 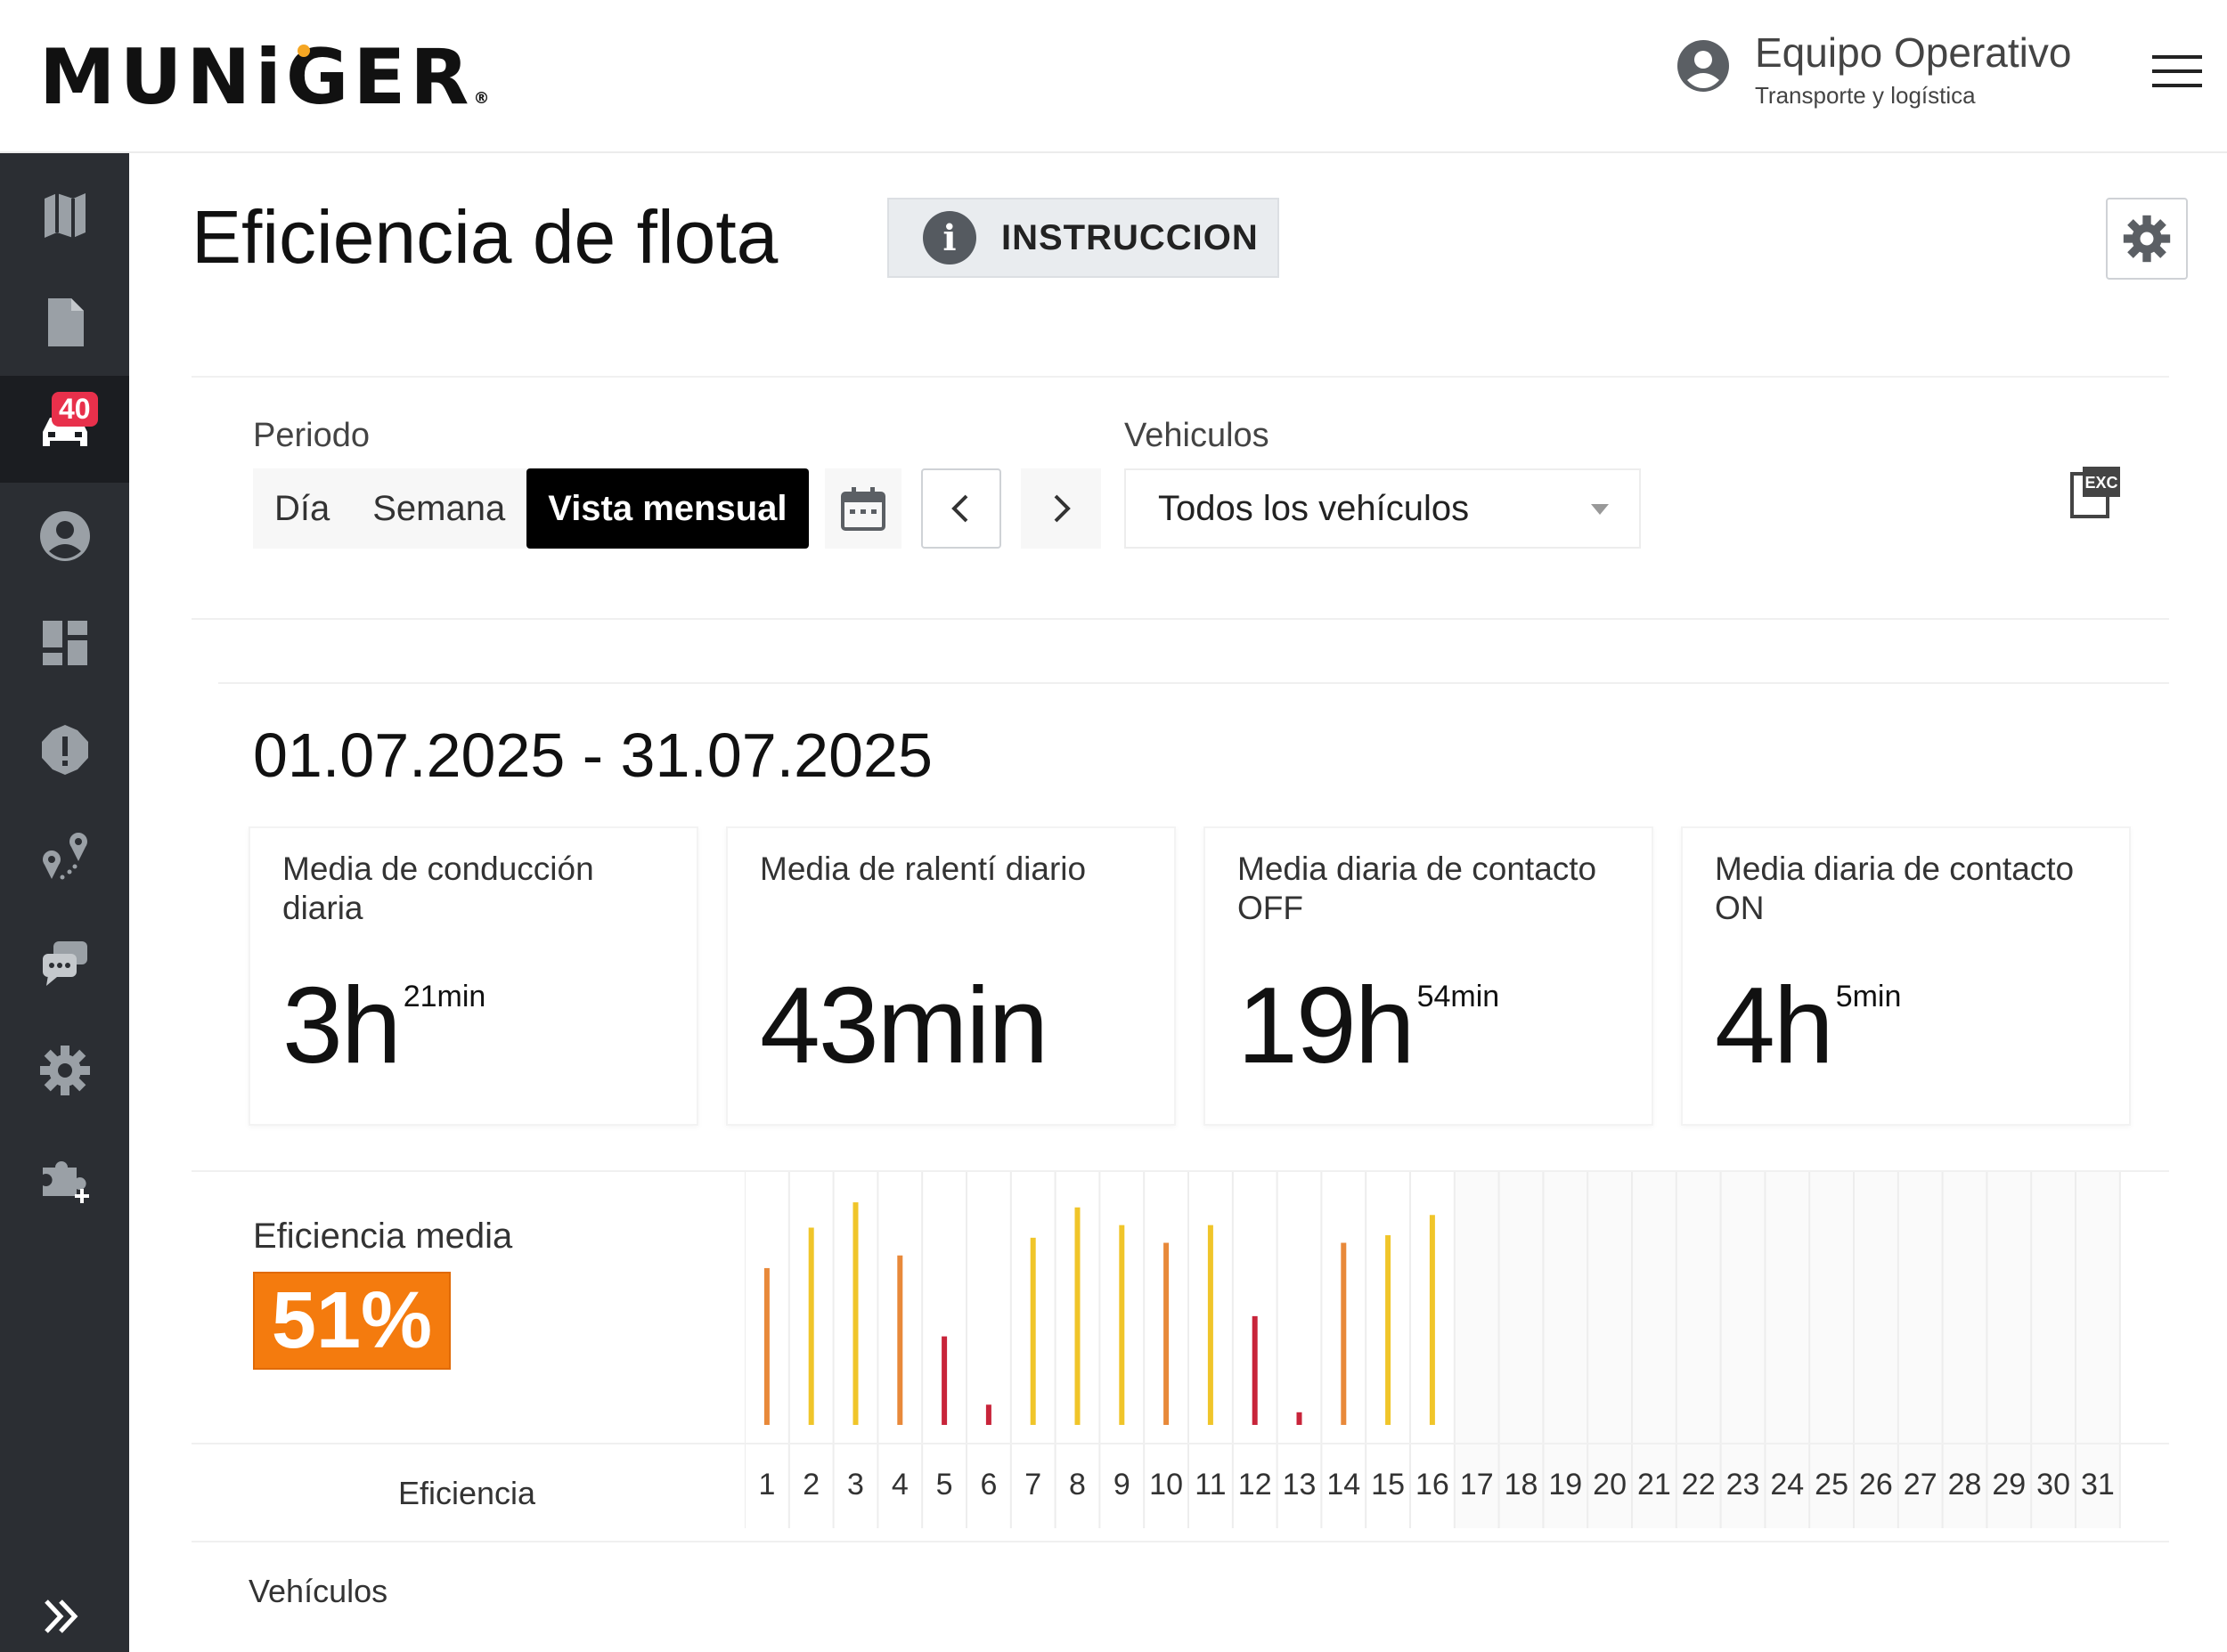 I want to click on hamburger-menu-icon, so click(x=2177, y=71).